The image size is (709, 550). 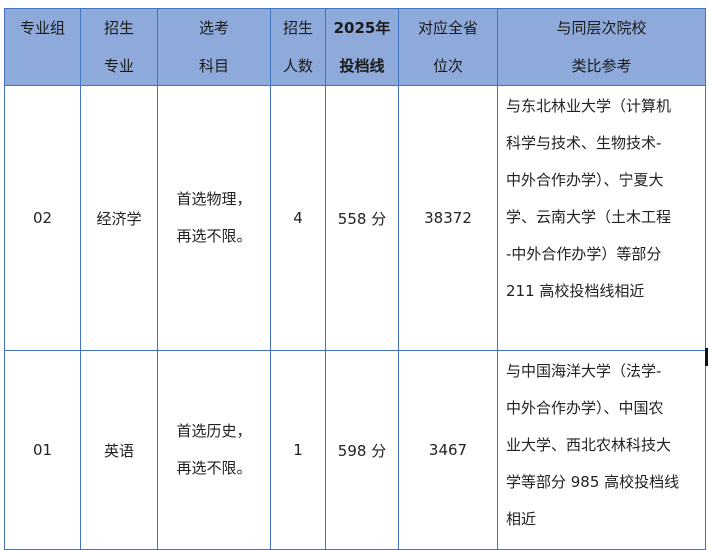 What do you see at coordinates (362, 450) in the screenshot?
I see `score-cell: 598 分` at bounding box center [362, 450].